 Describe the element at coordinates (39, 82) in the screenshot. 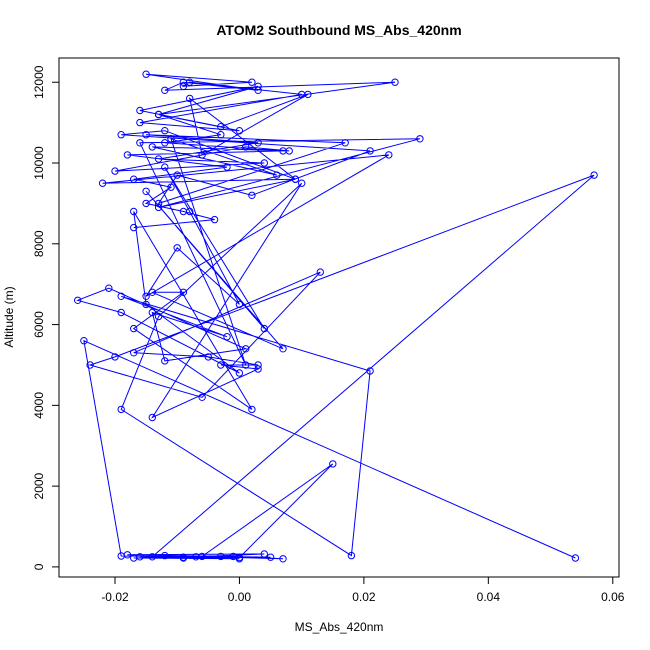

I see `y-tick-label: 12000` at that location.